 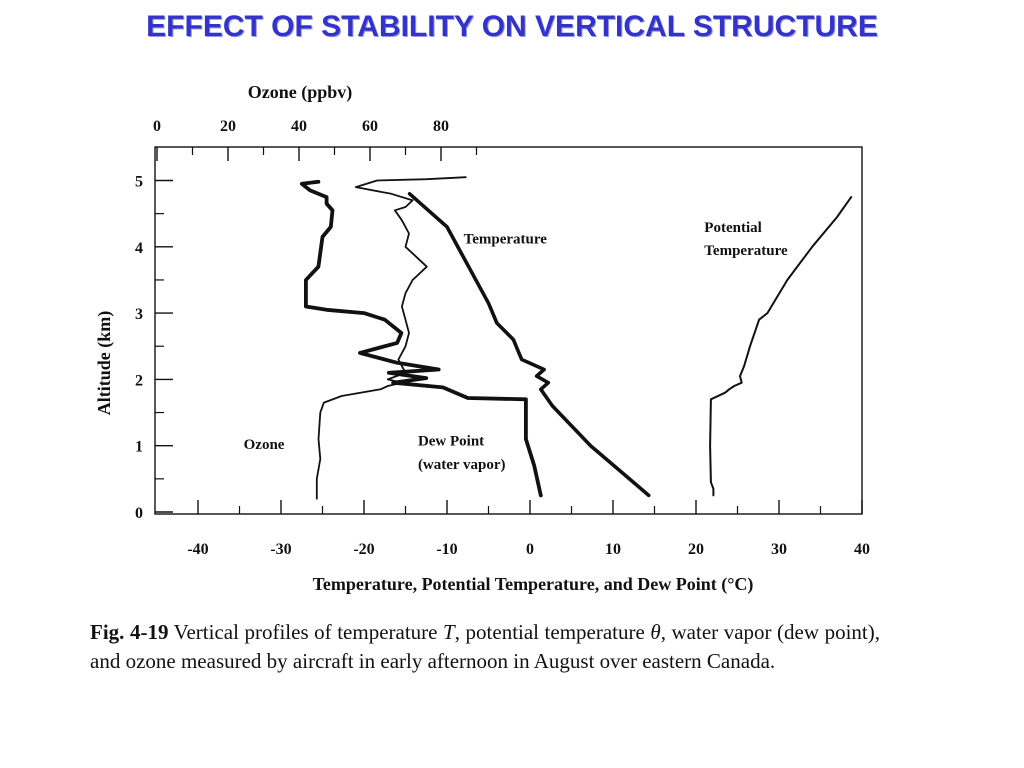 What do you see at coordinates (306, 632) in the screenshot?
I see `caption-text-1: Vertical profiles of temperature` at bounding box center [306, 632].